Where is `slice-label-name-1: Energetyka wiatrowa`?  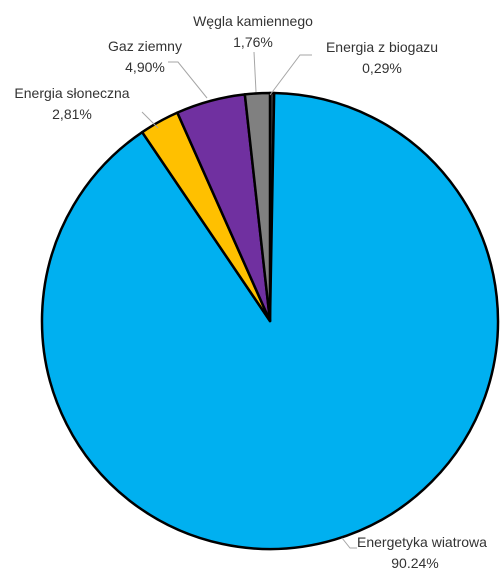 slice-label-name-1: Energetyka wiatrowa is located at coordinates (422, 542).